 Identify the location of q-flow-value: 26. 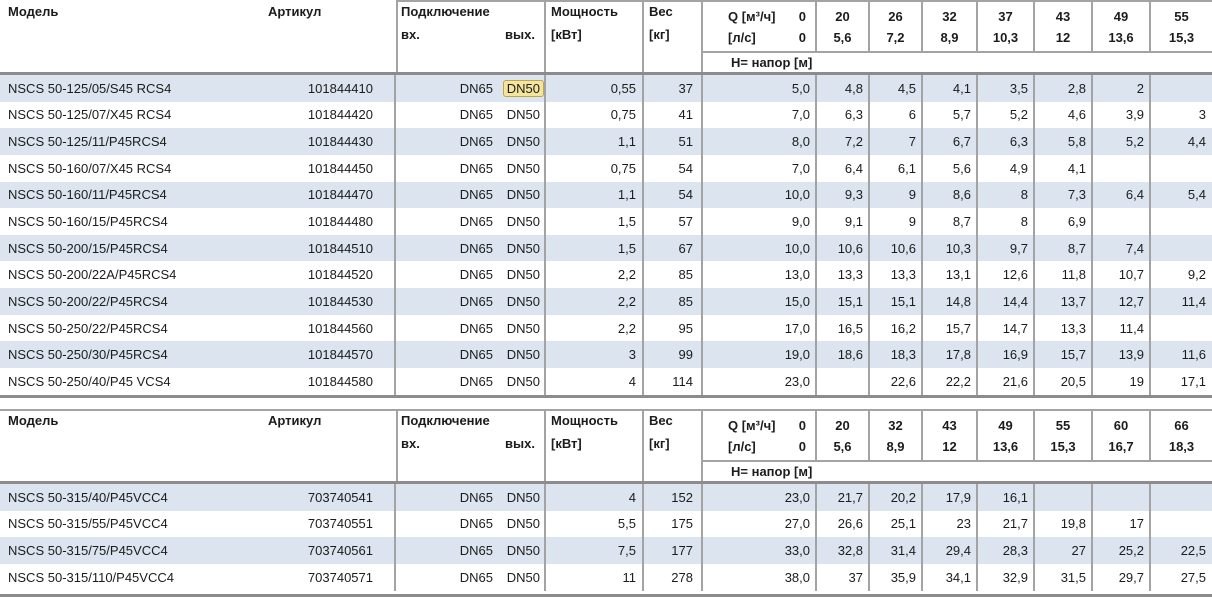
(895, 16).